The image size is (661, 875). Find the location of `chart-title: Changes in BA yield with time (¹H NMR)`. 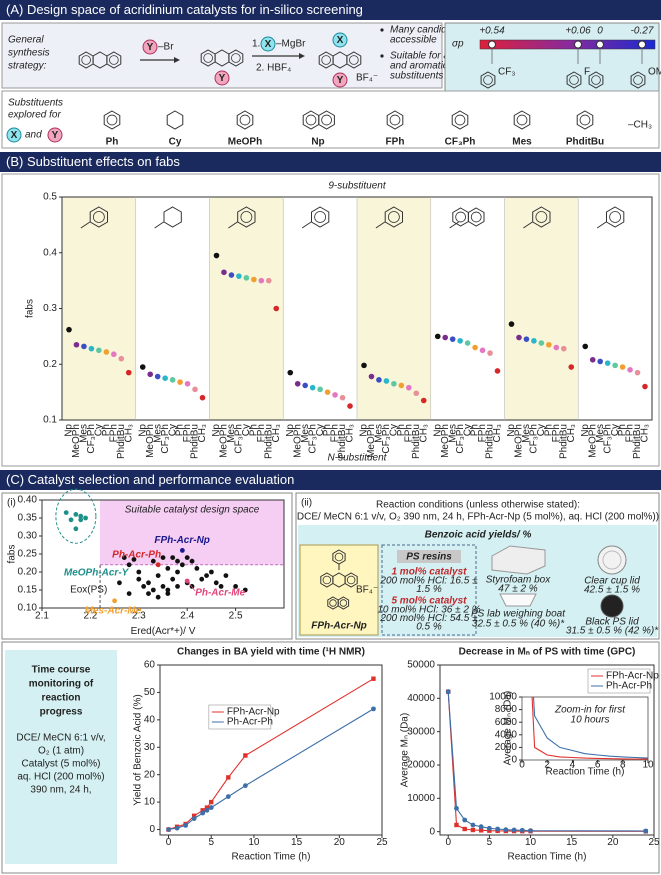

chart-title: Changes in BA yield with time (¹H NMR) is located at coordinates (271, 652).